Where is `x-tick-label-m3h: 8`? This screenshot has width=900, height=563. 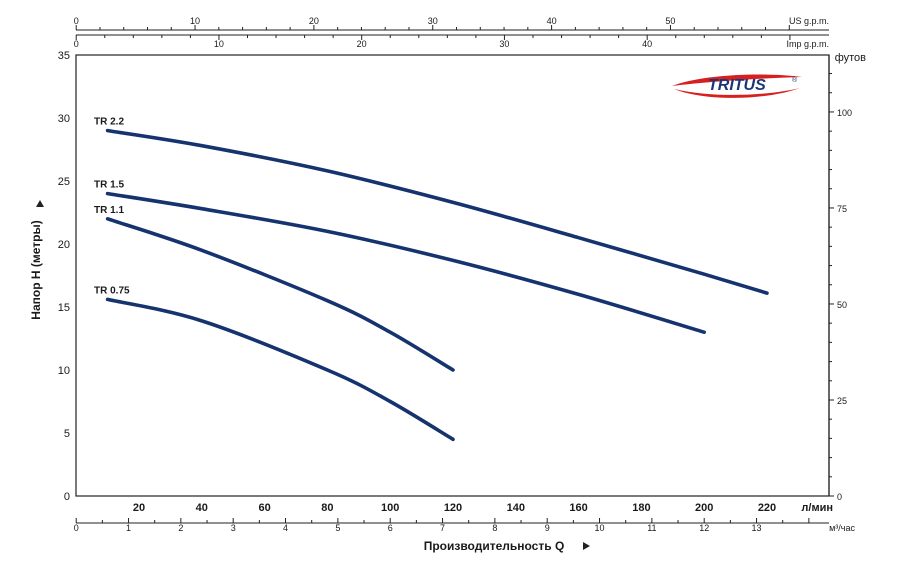
x-tick-label-m3h: 8 is located at coordinates (494, 528).